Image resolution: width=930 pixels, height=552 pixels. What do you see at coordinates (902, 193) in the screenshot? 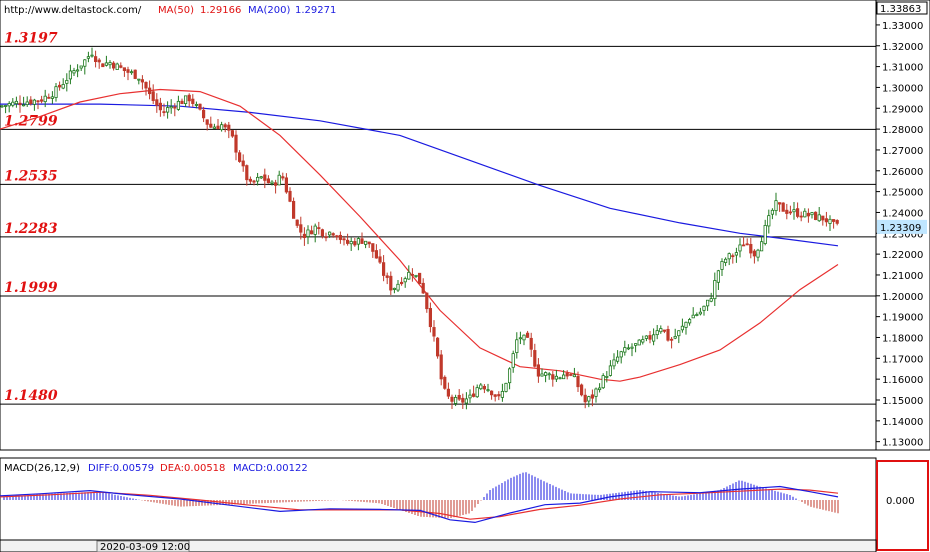
I see `price-tick-label: 1.25000` at bounding box center [902, 193].